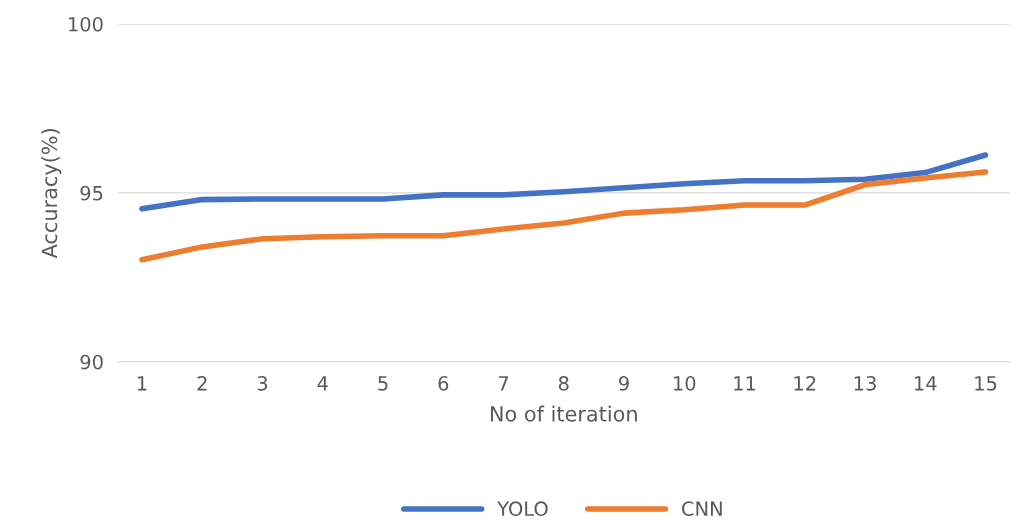 The height and width of the screenshot is (532, 1025). I want to click on y-axis-title: Accuracy(%), so click(51, 194).